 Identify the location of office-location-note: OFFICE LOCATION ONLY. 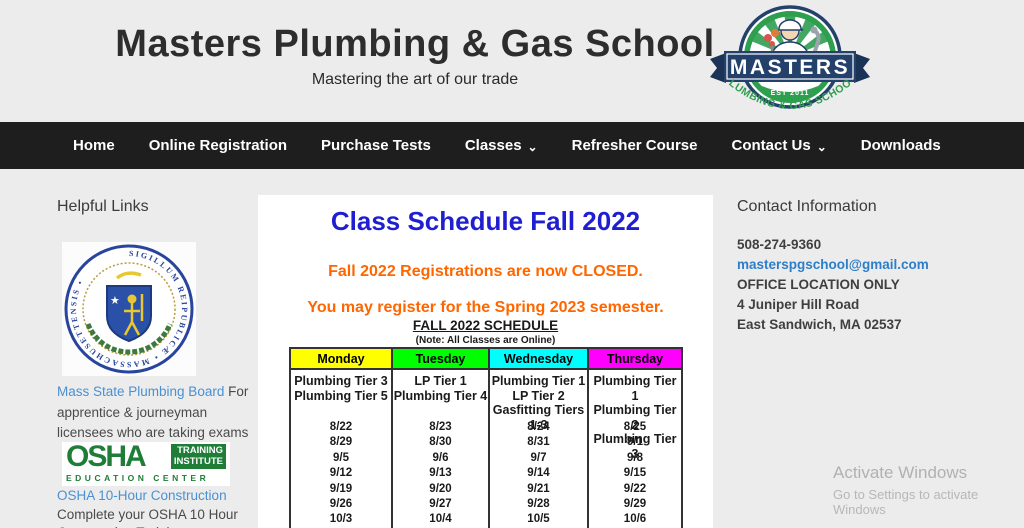
(818, 284).